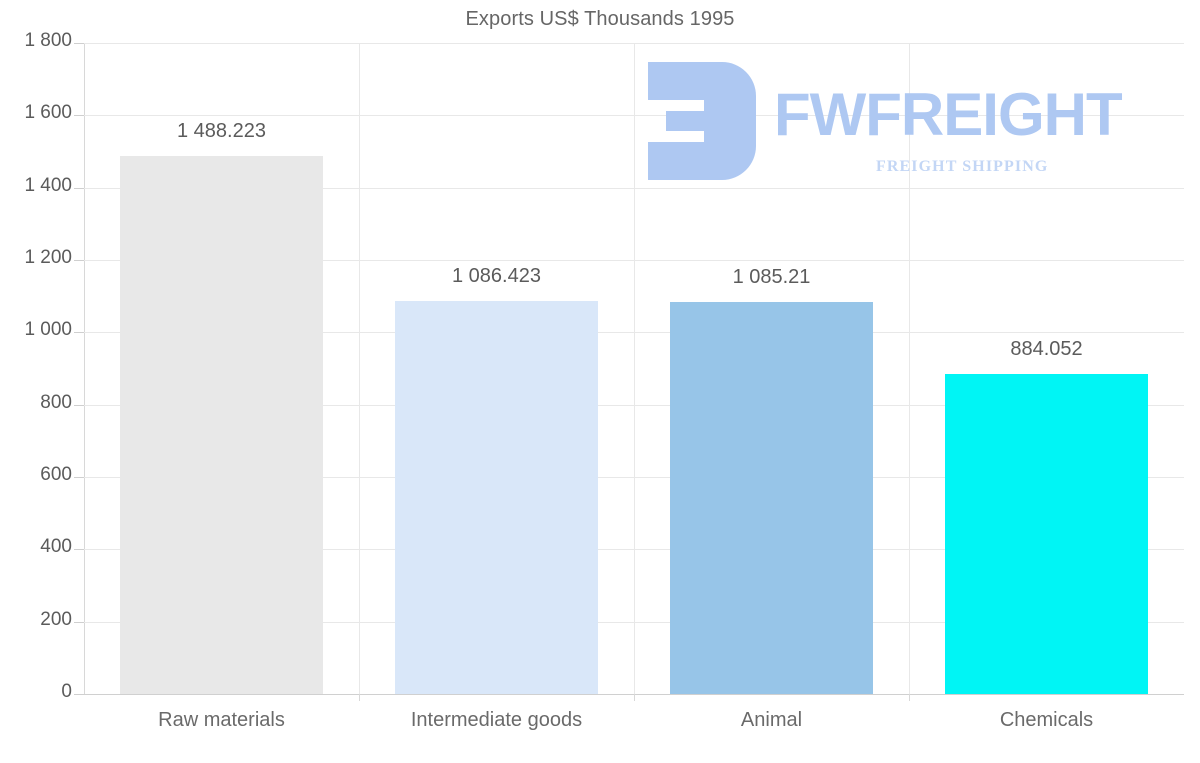 Image resolution: width=1200 pixels, height=763 pixels. I want to click on y-axis-tick-label: 1 000, so click(48, 330).